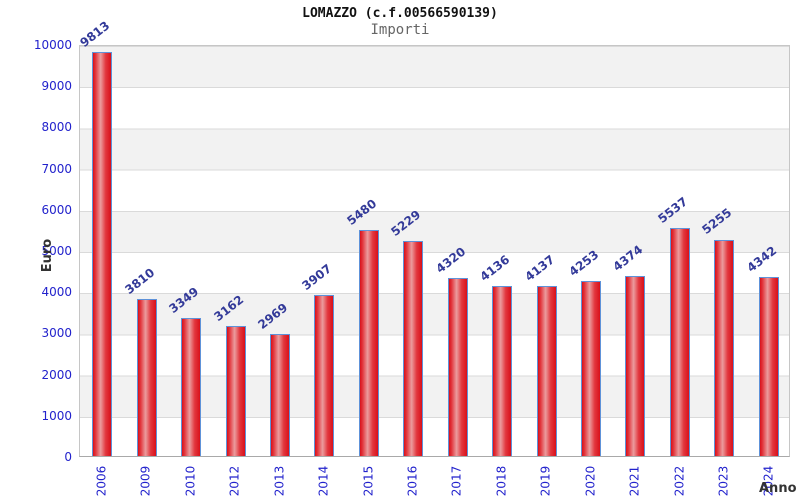 The width and height of the screenshot is (800, 500). I want to click on x-tick-label: 2018, so click(501, 481).